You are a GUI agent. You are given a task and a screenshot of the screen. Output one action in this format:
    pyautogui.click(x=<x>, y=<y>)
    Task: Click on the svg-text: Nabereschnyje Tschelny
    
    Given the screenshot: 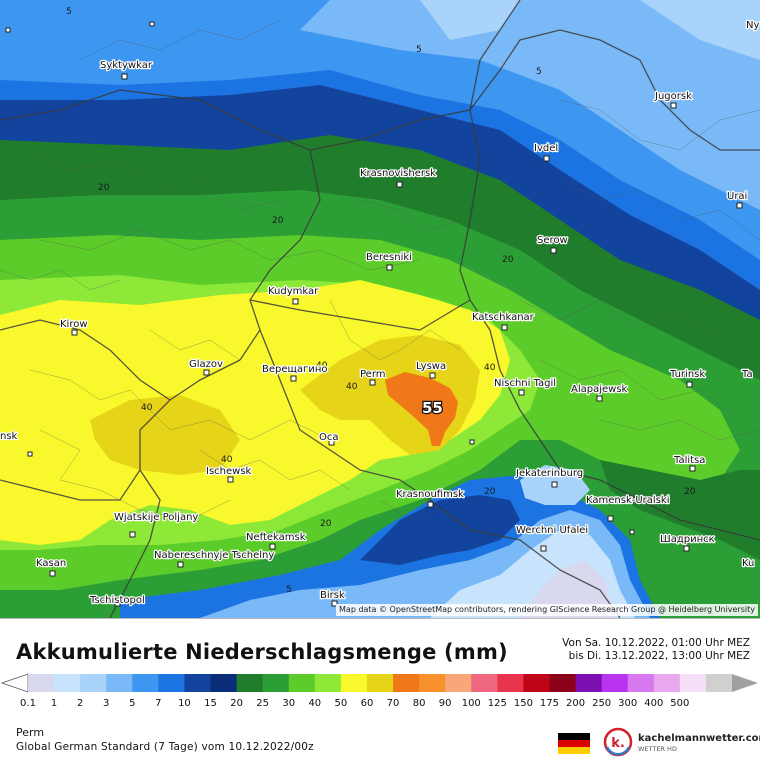 What is the action you would take?
    pyautogui.click(x=214, y=555)
    